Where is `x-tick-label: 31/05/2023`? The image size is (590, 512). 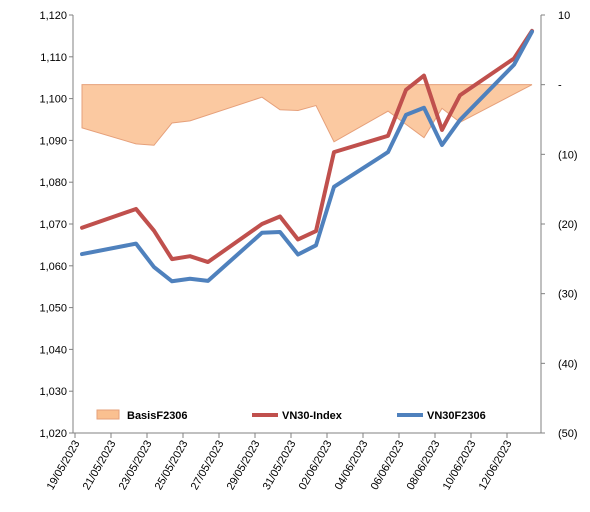 x-tick-label: 31/05/2023 is located at coordinates (280, 466).